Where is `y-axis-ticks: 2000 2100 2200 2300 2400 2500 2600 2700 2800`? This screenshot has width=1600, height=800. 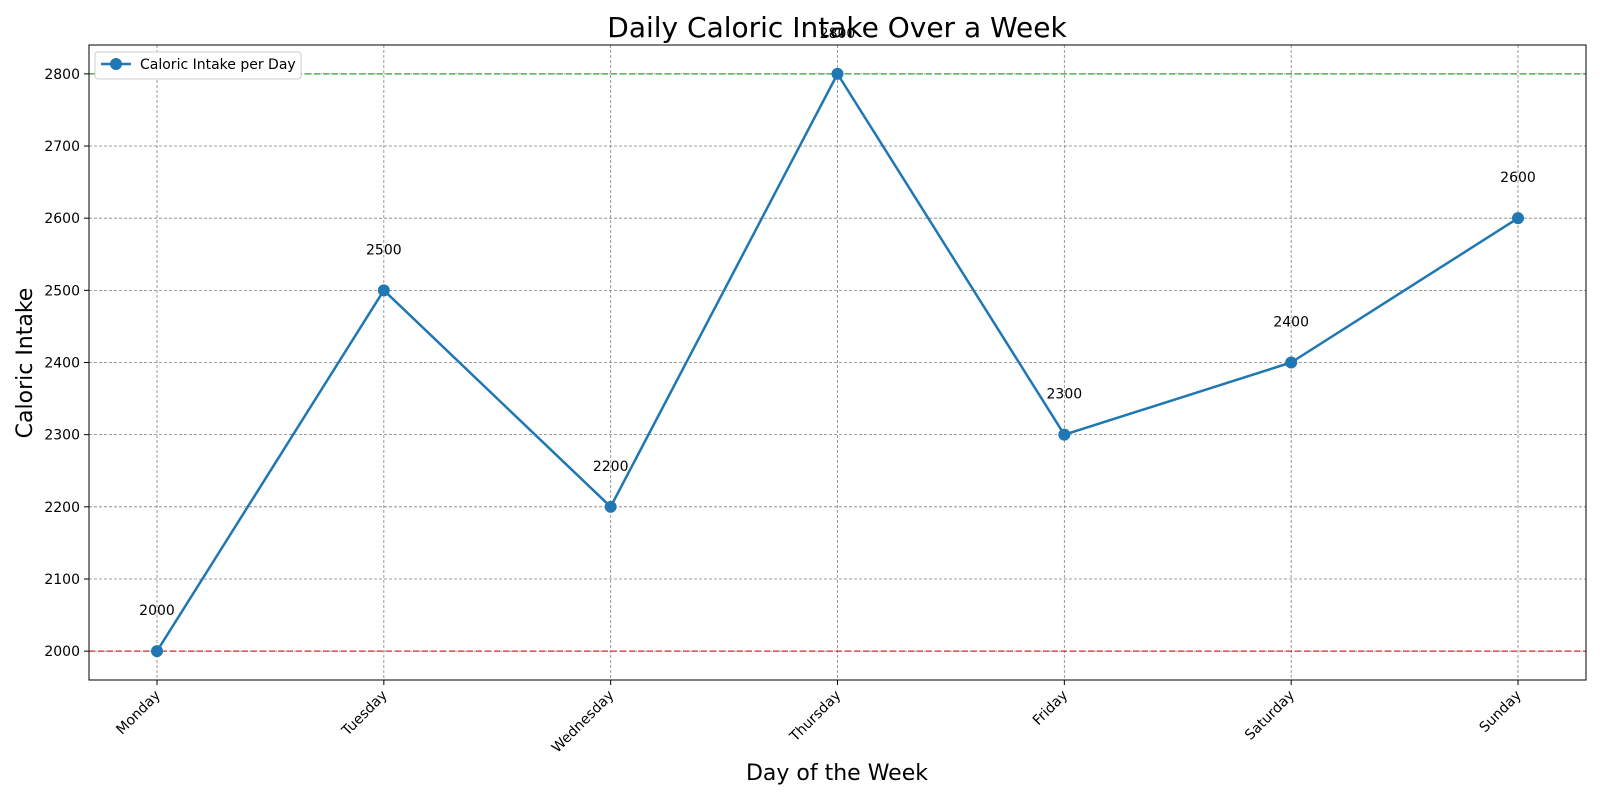
y-axis-ticks: 2000 2100 2200 2300 2400 2500 2600 2700 2800 is located at coordinates (66, 363).